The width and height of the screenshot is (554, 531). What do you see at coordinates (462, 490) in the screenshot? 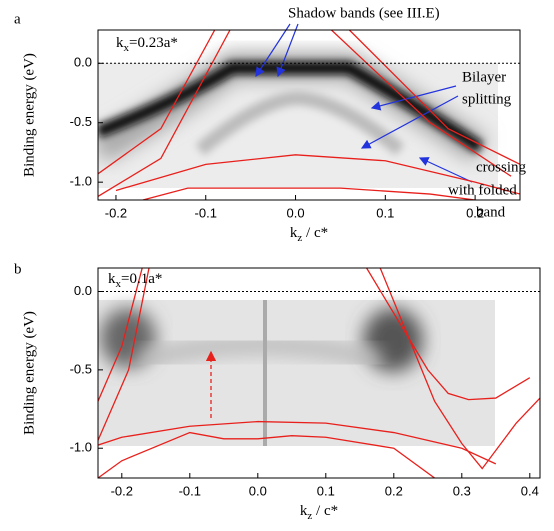
I see `x-tick-label: 0.3` at bounding box center [462, 490].